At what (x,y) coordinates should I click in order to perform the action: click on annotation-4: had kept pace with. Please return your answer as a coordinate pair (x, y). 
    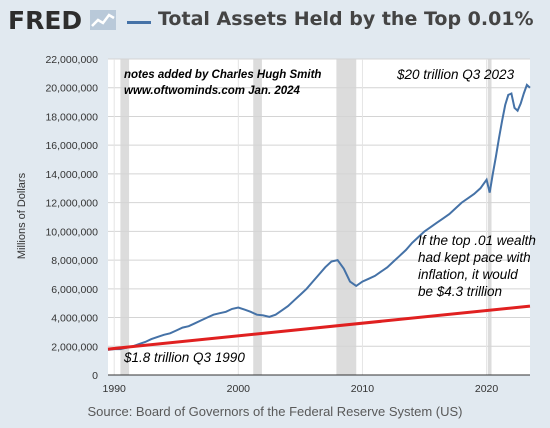
    Looking at the image, I should click on (474, 257).